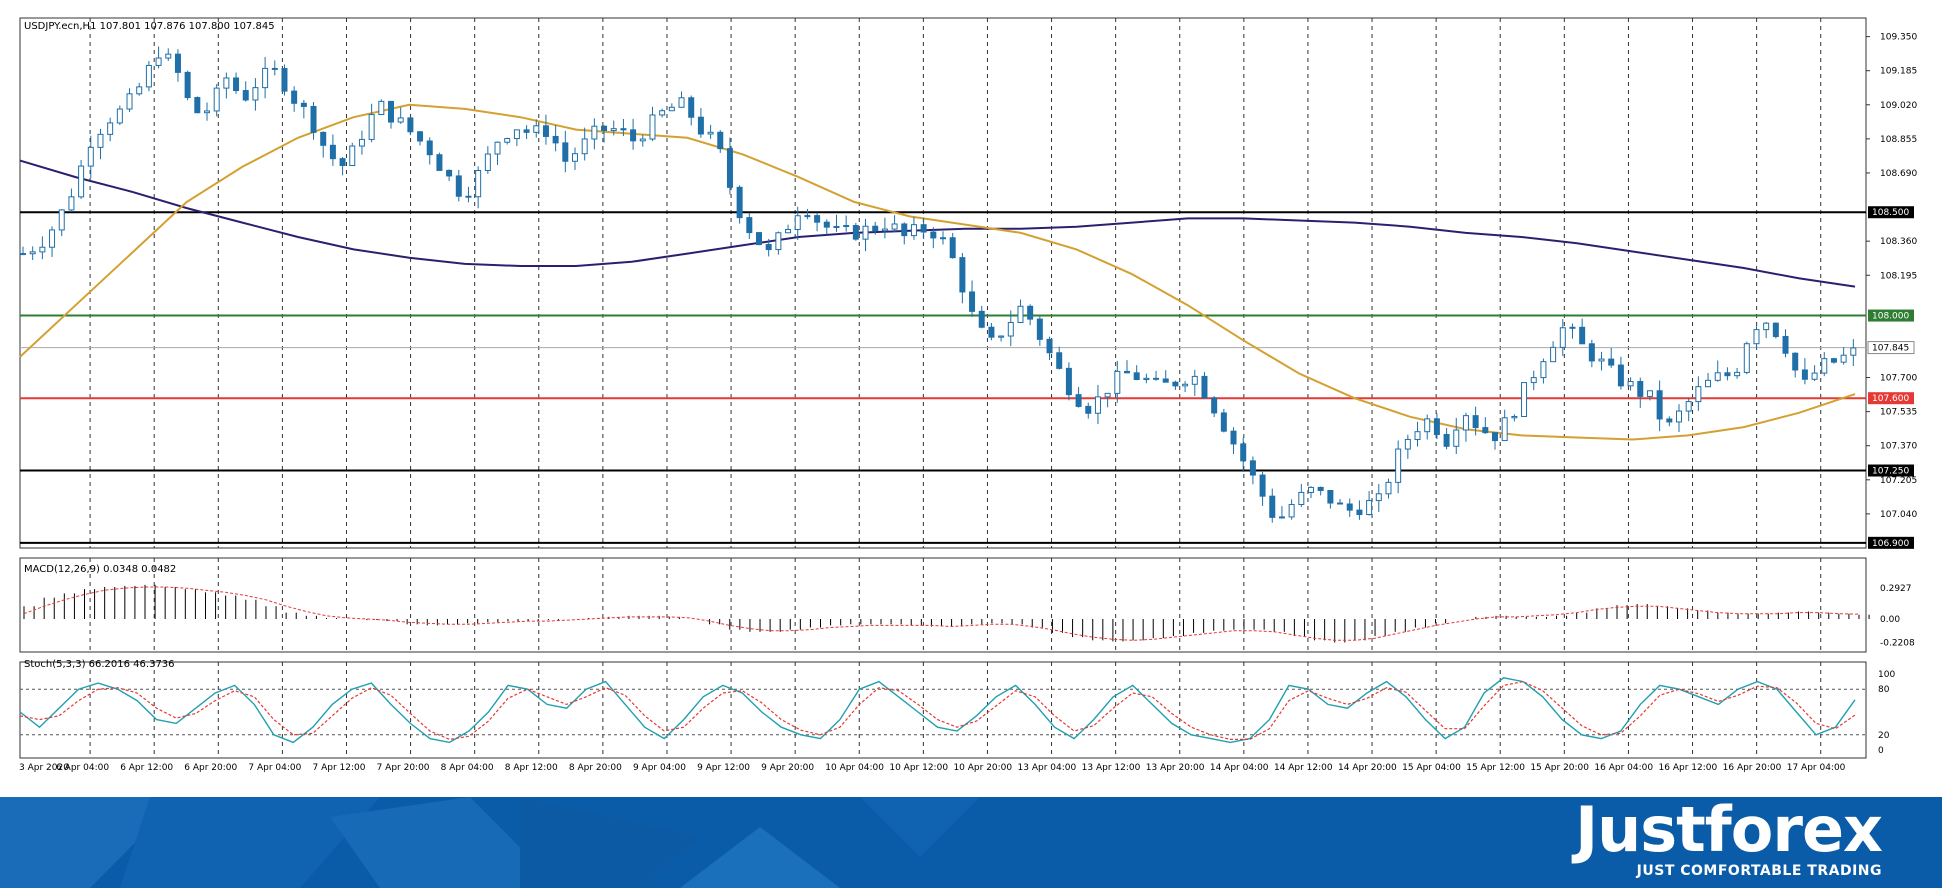 This screenshot has height=888, width=1942. I want to click on stoch-tick-label: 20, so click(1884, 736).